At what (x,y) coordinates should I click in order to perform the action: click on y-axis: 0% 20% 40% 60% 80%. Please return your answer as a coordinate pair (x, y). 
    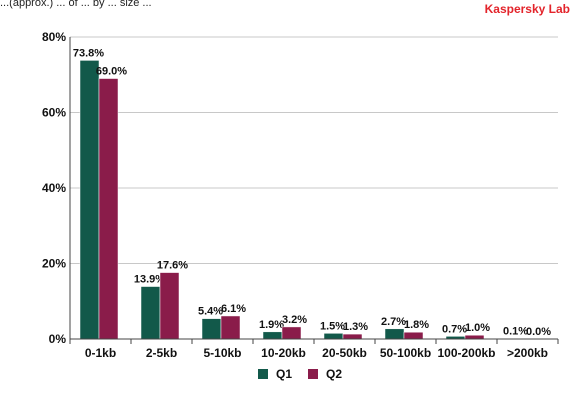
    Looking at the image, I should click on (56, 188).